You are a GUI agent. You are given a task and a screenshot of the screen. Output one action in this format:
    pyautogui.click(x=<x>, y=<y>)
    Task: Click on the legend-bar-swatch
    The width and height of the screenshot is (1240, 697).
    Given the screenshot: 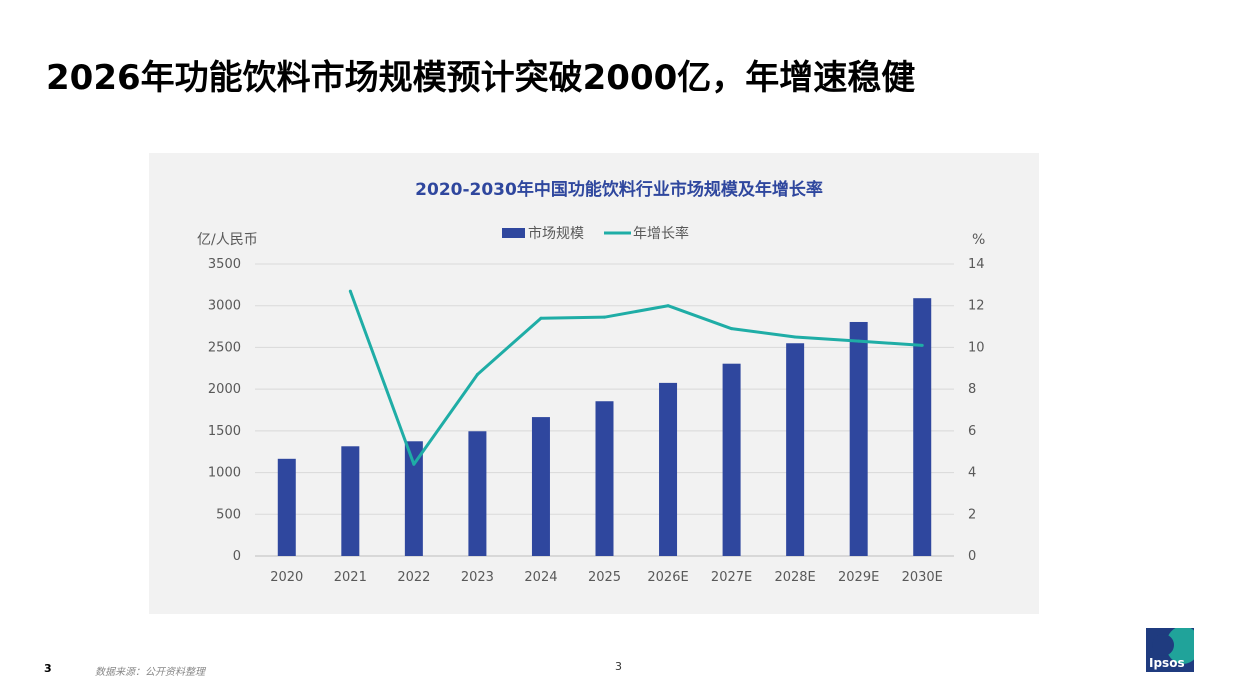 What is the action you would take?
    pyautogui.click(x=513, y=233)
    